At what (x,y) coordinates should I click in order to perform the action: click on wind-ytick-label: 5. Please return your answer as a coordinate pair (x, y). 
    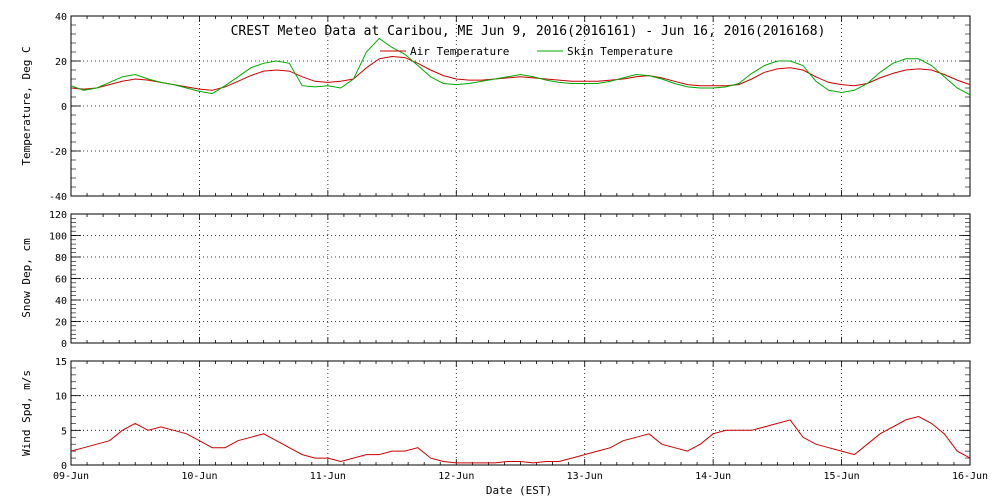
    Looking at the image, I should click on (64, 431).